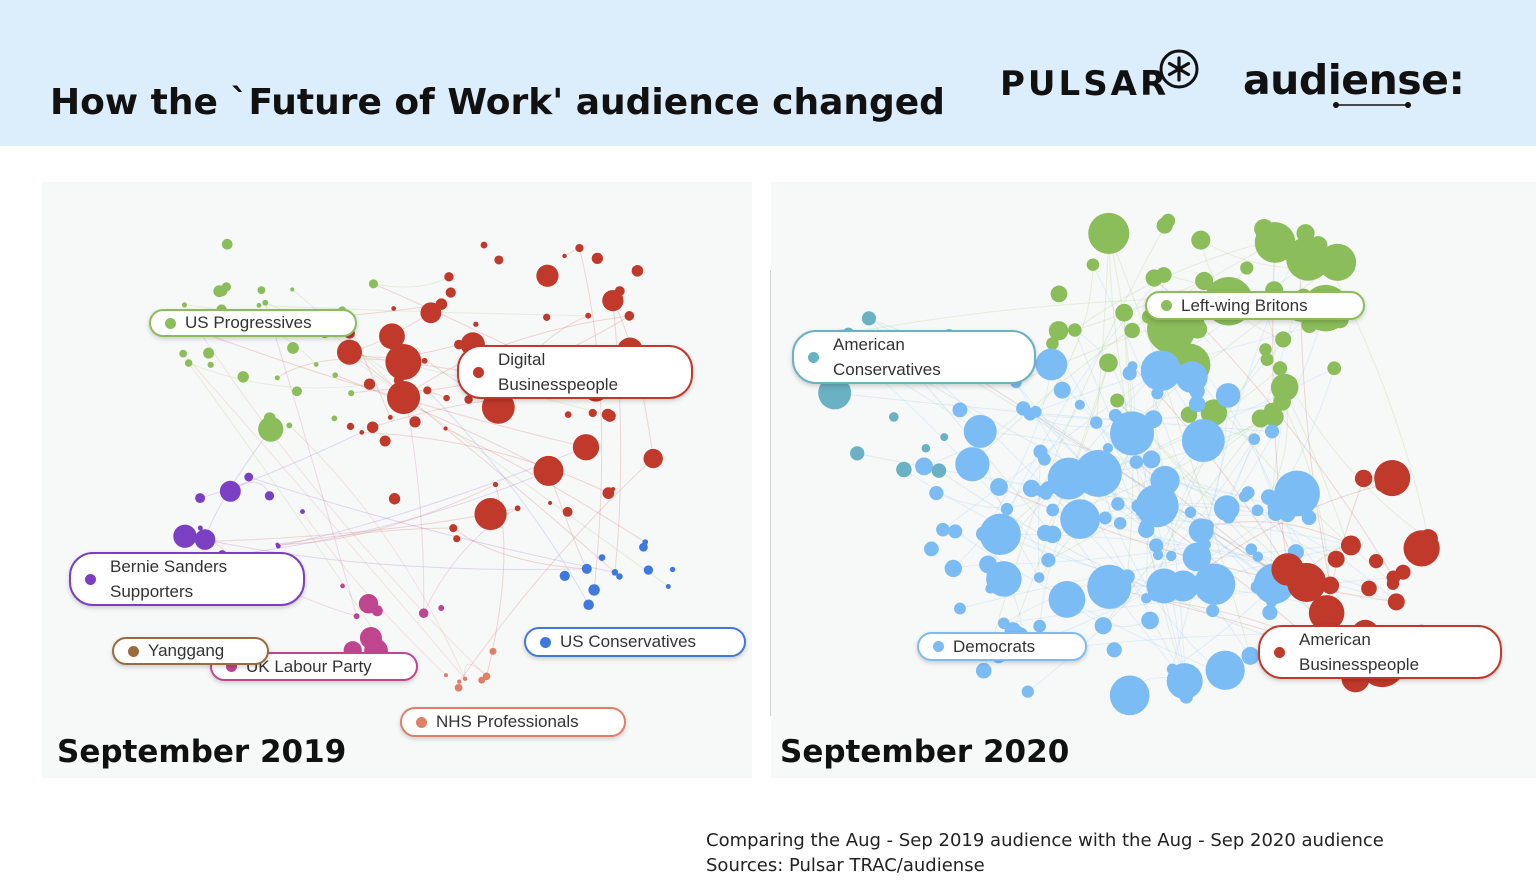 The width and height of the screenshot is (1536, 881). Describe the element at coordinates (994, 646) in the screenshot. I see `label-text: Democrats` at that location.